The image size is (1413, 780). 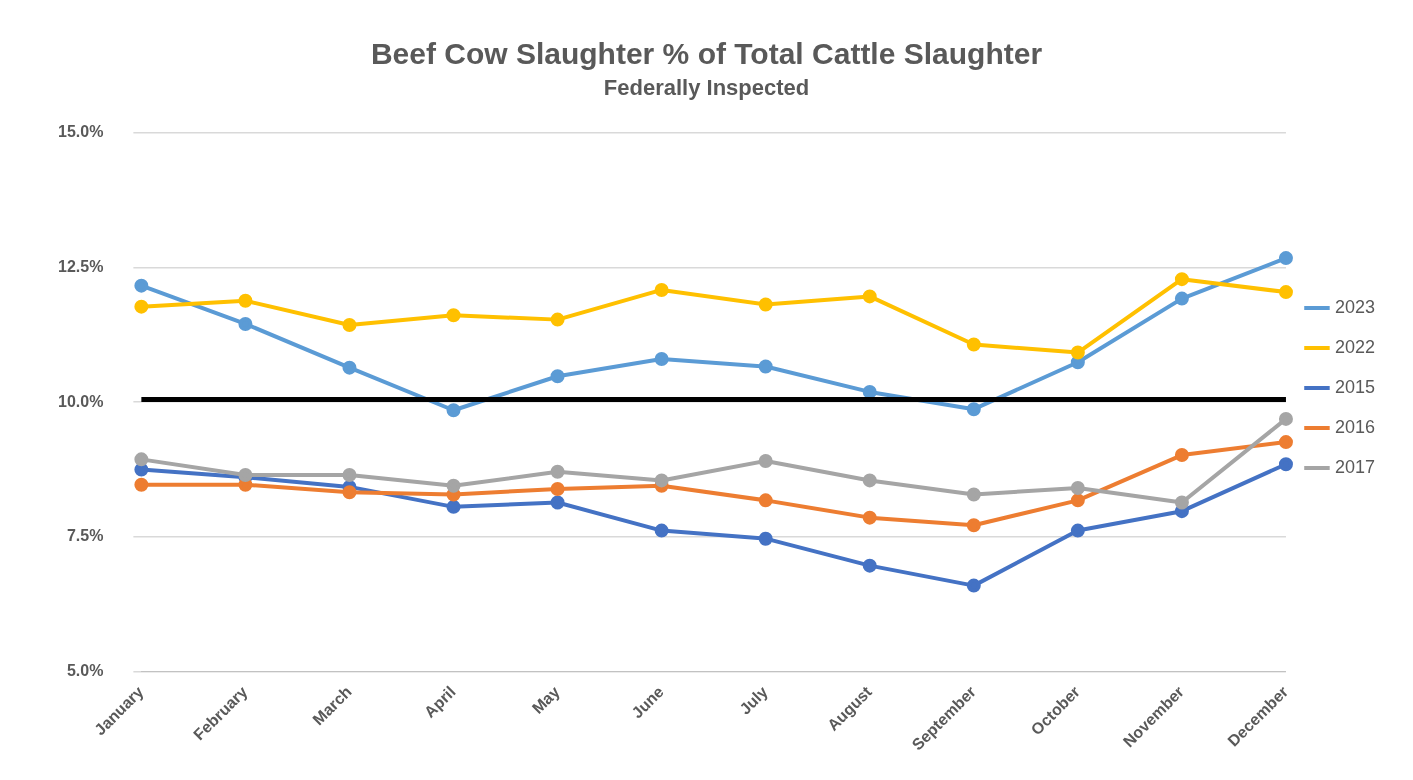 I want to click on chart-title: Beef Cow Slaughter % of Total Cattle Slaughter, so click(x=706, y=54).